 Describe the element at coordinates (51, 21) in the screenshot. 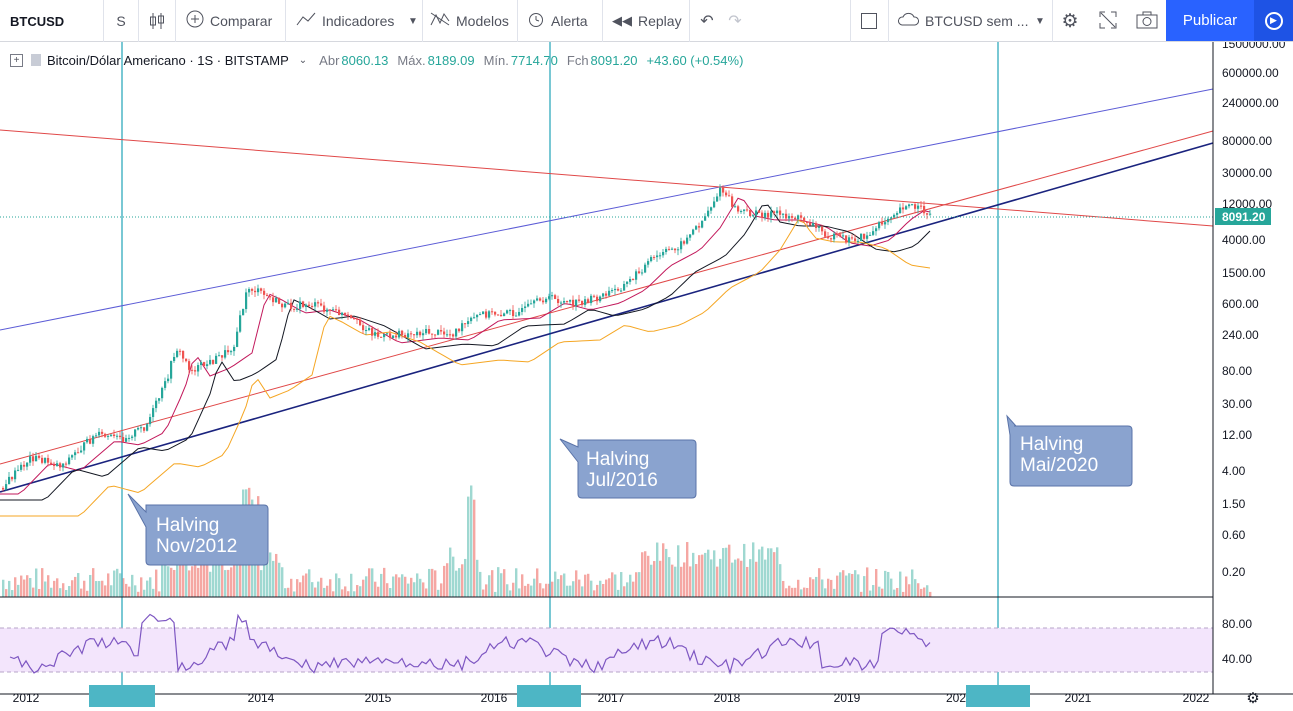

I see `symbol-search: BTCUSD` at that location.